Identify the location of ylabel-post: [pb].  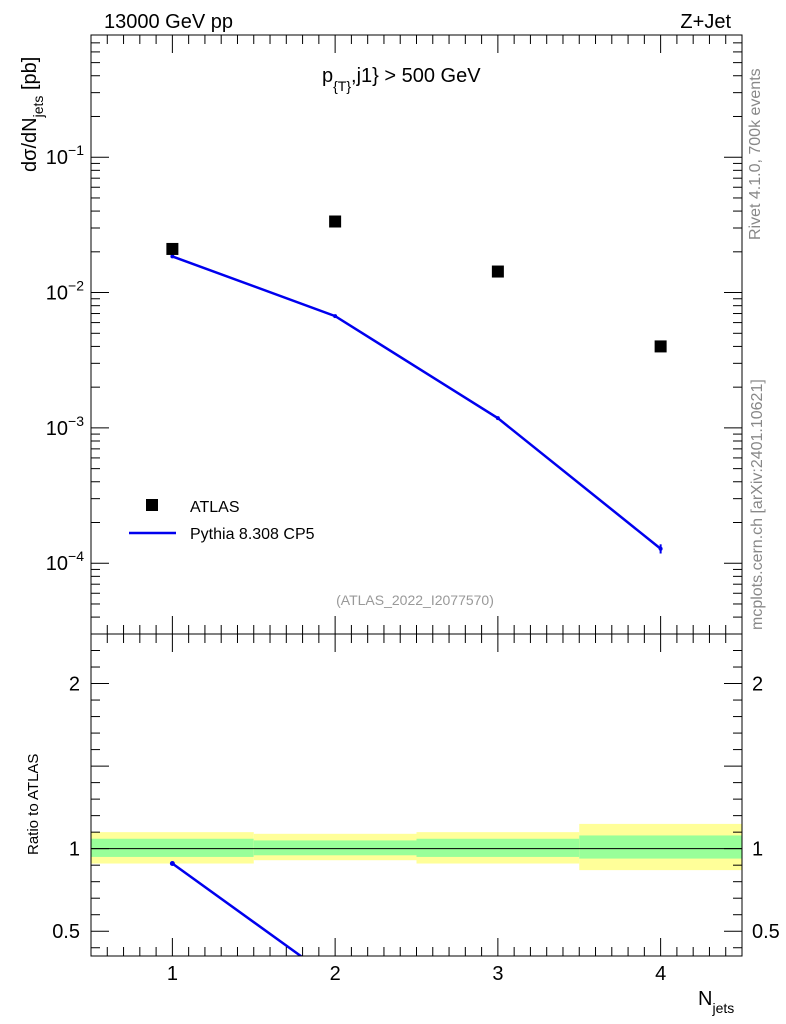
(30, 76).